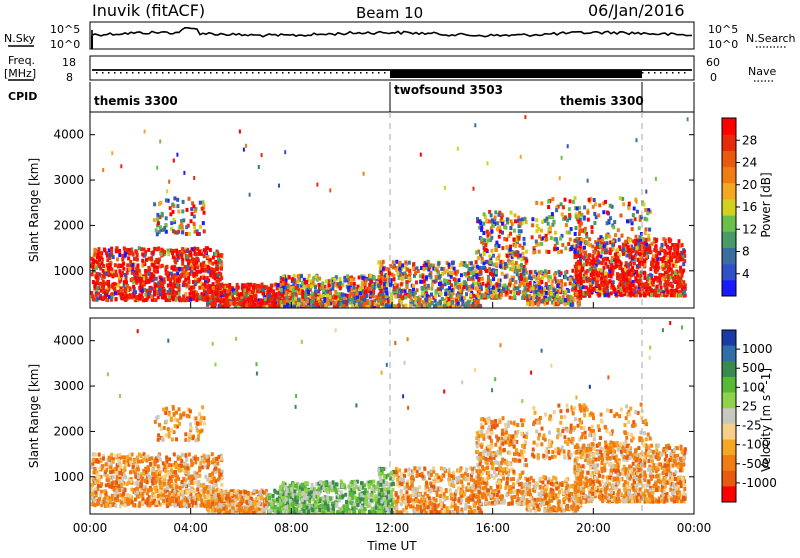  Describe the element at coordinates (749, 163) in the screenshot. I see `colorbar-tick-label: 24` at that location.